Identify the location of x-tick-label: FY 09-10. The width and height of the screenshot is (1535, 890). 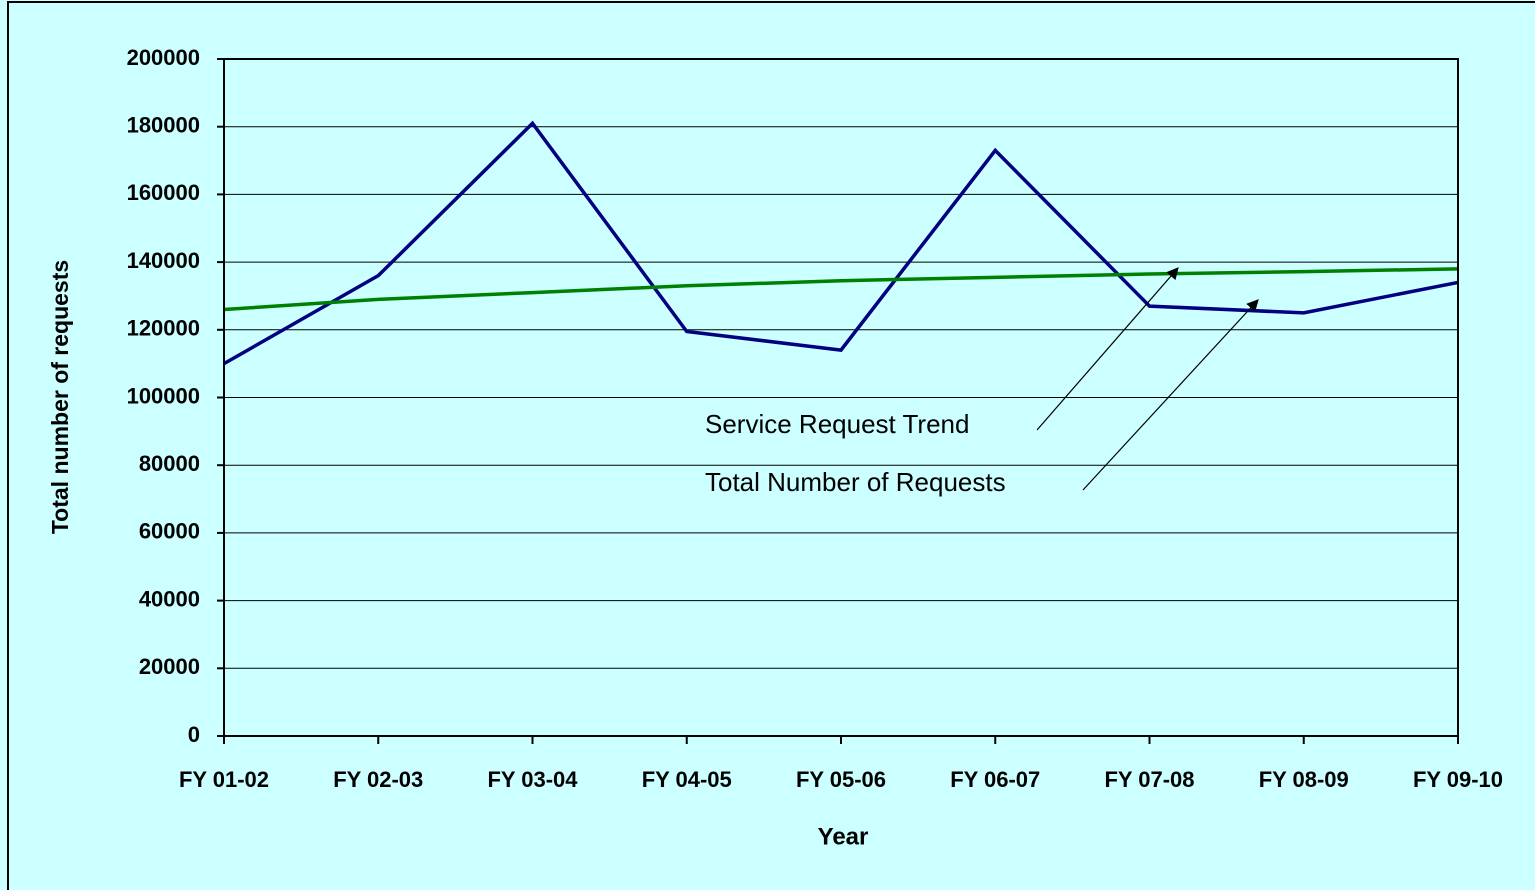
(1458, 779).